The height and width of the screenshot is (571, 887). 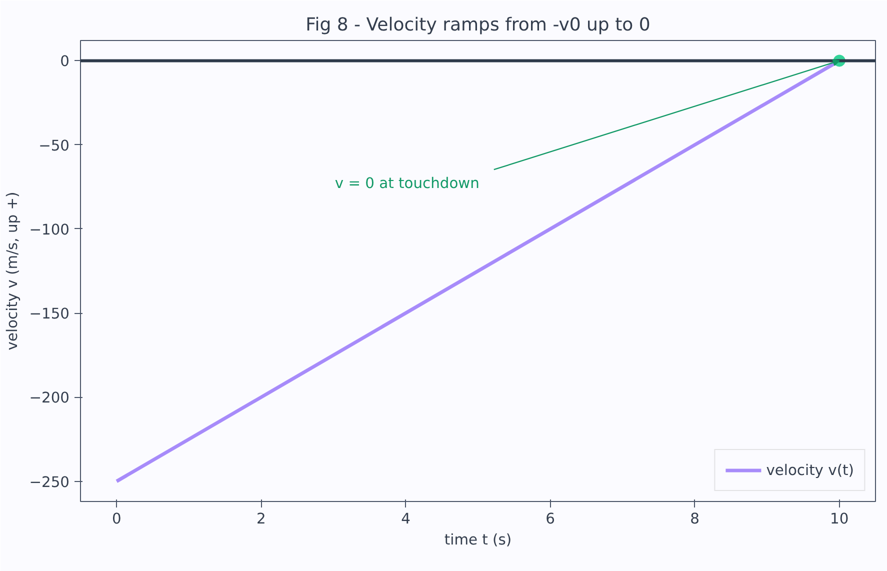 I want to click on y-tick-label: −150, so click(x=49, y=314).